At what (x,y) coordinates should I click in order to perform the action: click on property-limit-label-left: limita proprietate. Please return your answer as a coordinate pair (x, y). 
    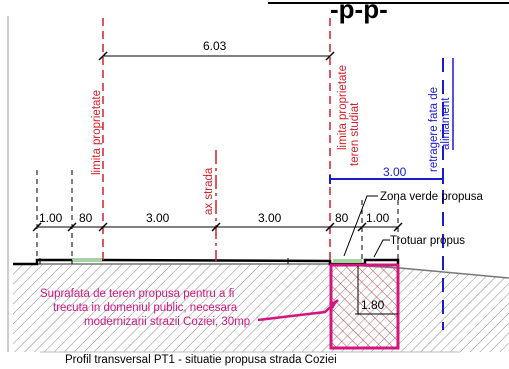
    Looking at the image, I should click on (97, 132).